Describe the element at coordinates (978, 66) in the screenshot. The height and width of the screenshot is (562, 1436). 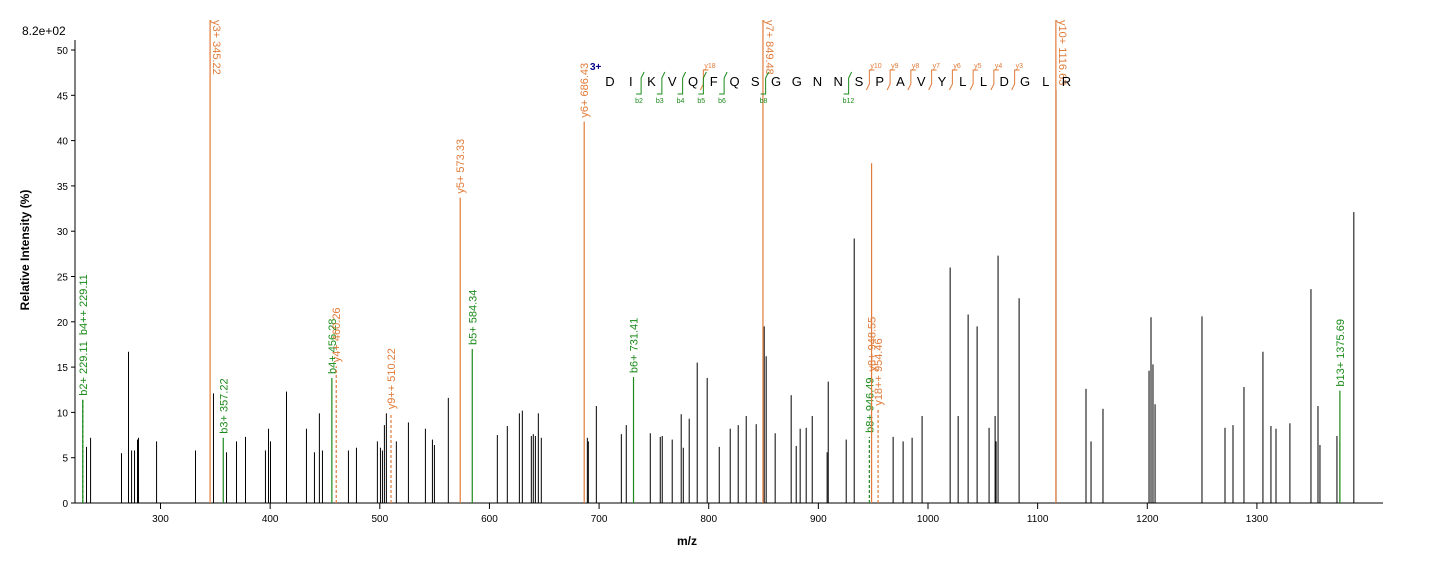
I see `y-ion-marker: y5` at that location.